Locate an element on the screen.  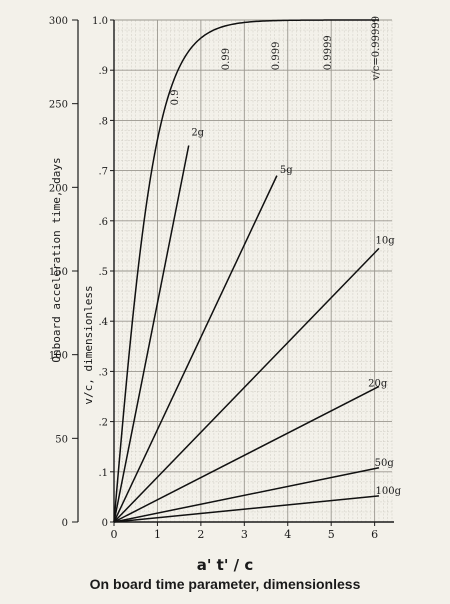
vc-tick-label: .3 is located at coordinates (103, 372).